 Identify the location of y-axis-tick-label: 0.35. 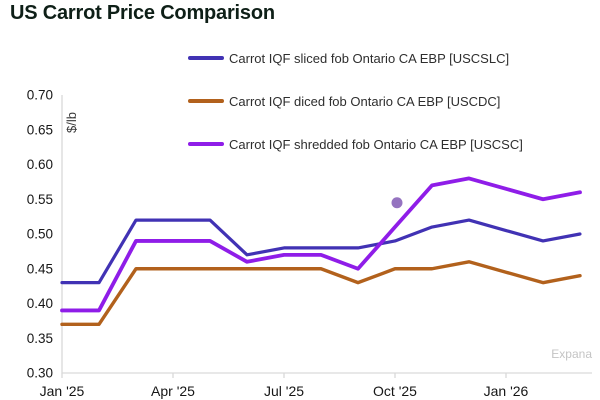
(40, 338).